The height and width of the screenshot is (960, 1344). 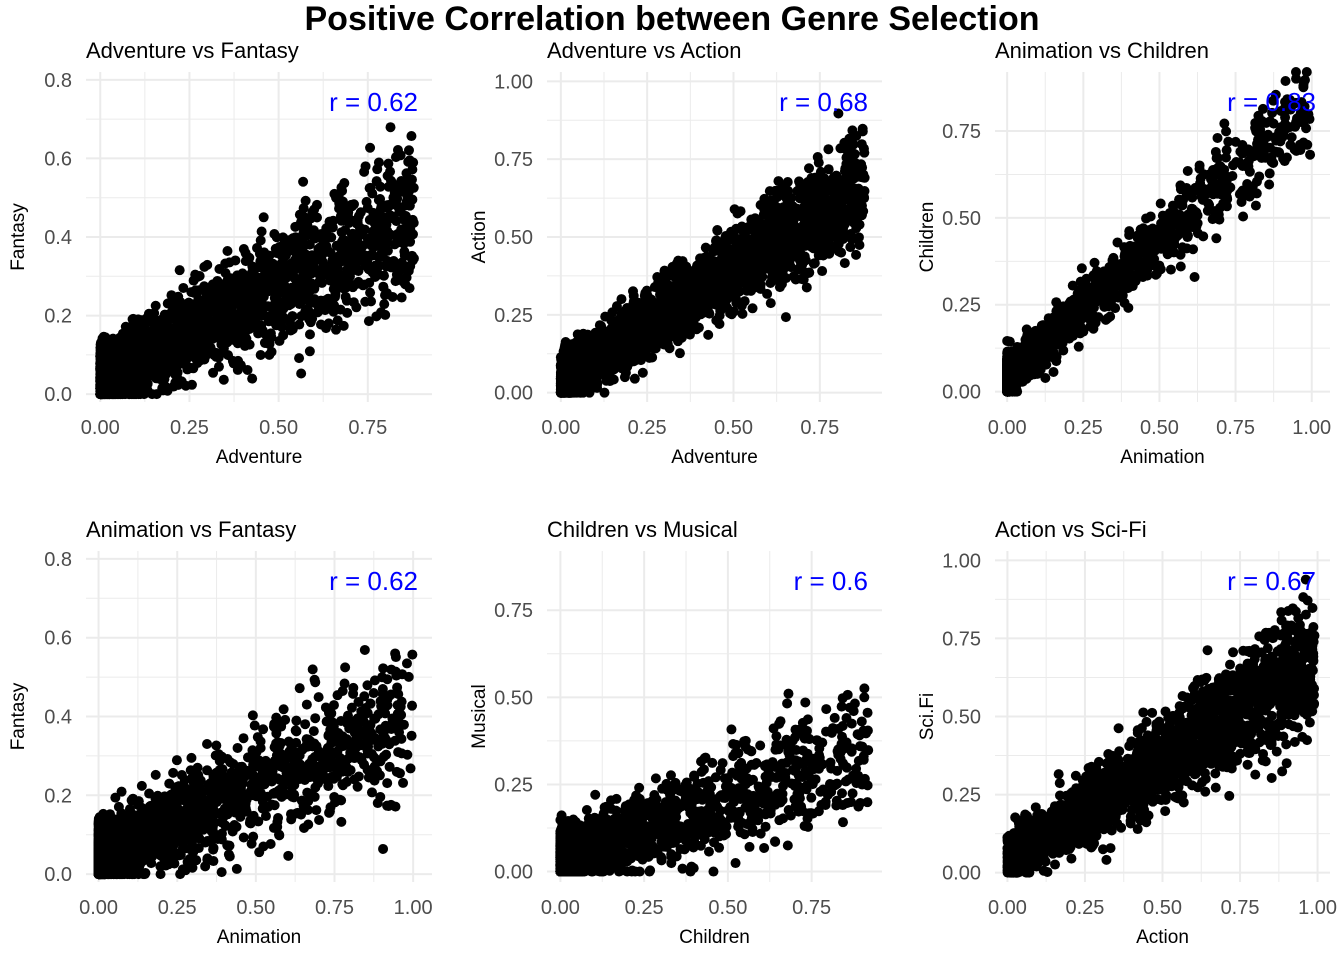 I want to click on x-tick-label: 0.00, so click(x=100, y=428).